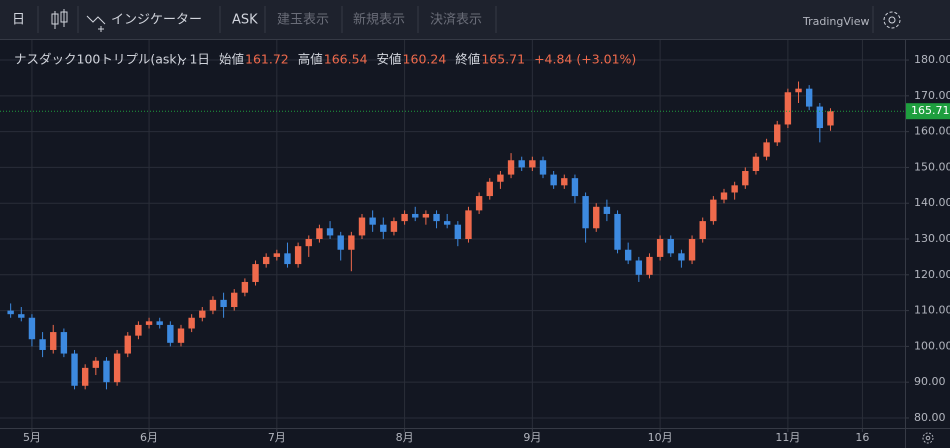 The width and height of the screenshot is (950, 448). What do you see at coordinates (503, 59) in the screenshot?
I see `ohlc-value: 165.71` at bounding box center [503, 59].